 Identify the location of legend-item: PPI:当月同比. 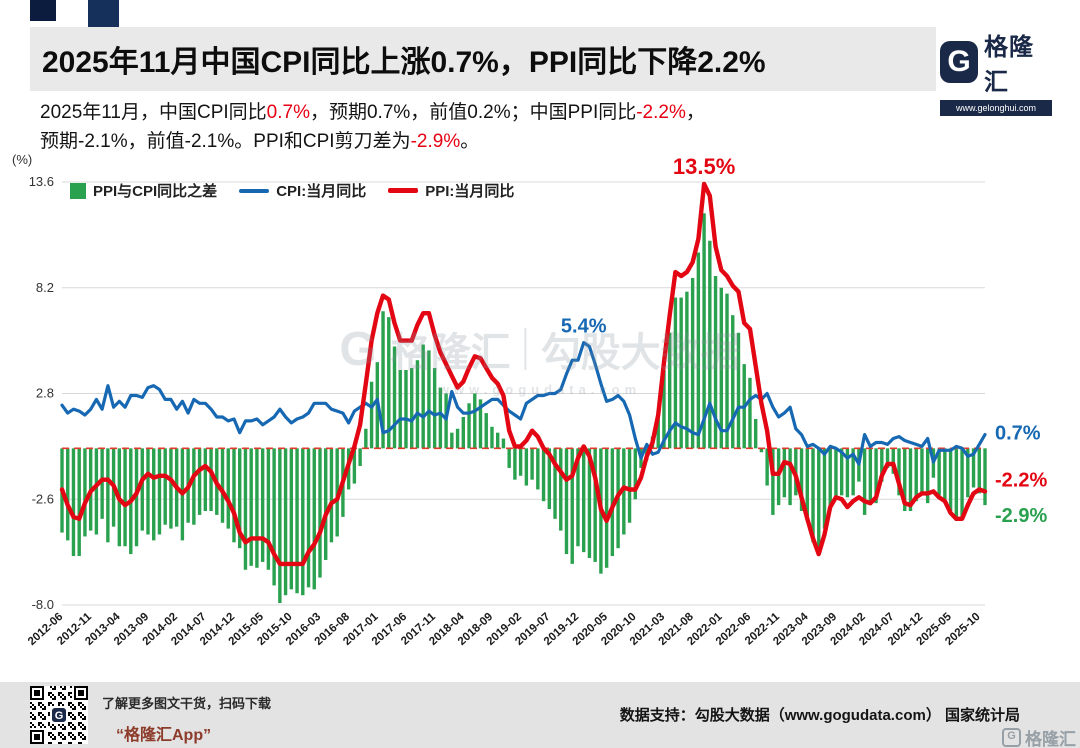
(451, 190).